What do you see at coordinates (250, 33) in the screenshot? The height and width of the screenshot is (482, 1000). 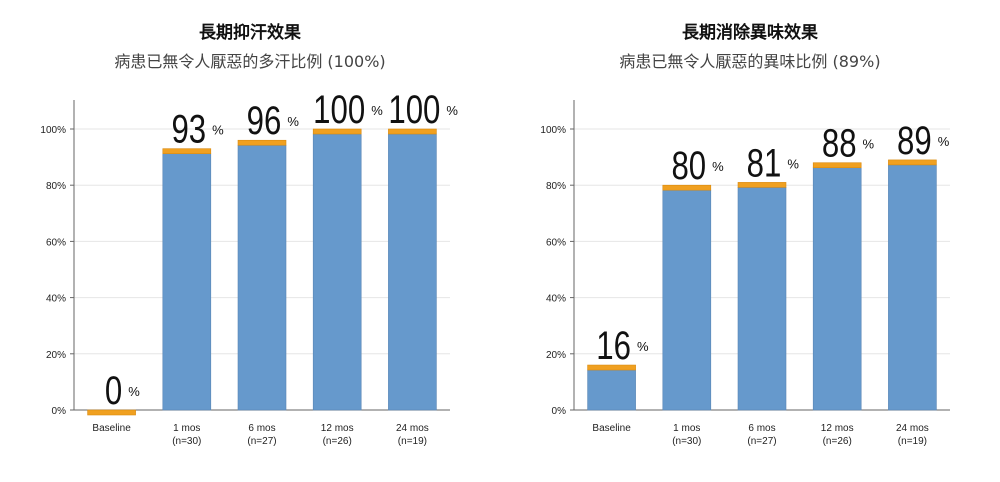 I see `chart-title: 長期抑汗效果` at bounding box center [250, 33].